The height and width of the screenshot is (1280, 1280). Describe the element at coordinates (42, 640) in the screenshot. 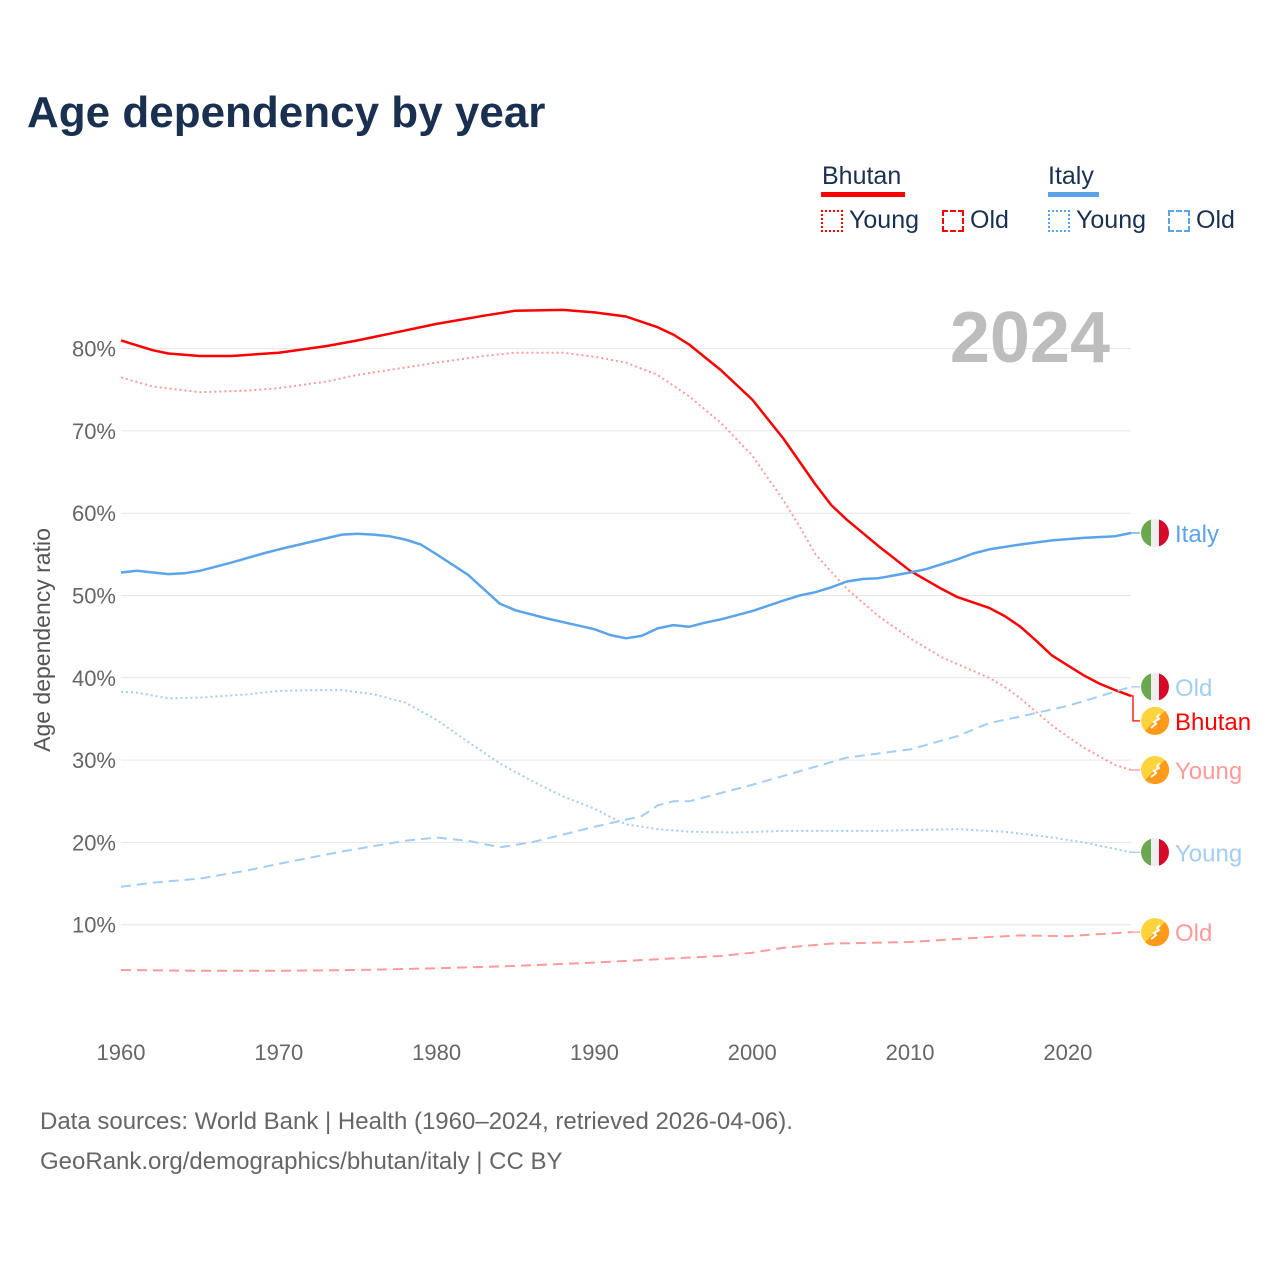

I see `y-axis-label: Age dependency ratio` at that location.